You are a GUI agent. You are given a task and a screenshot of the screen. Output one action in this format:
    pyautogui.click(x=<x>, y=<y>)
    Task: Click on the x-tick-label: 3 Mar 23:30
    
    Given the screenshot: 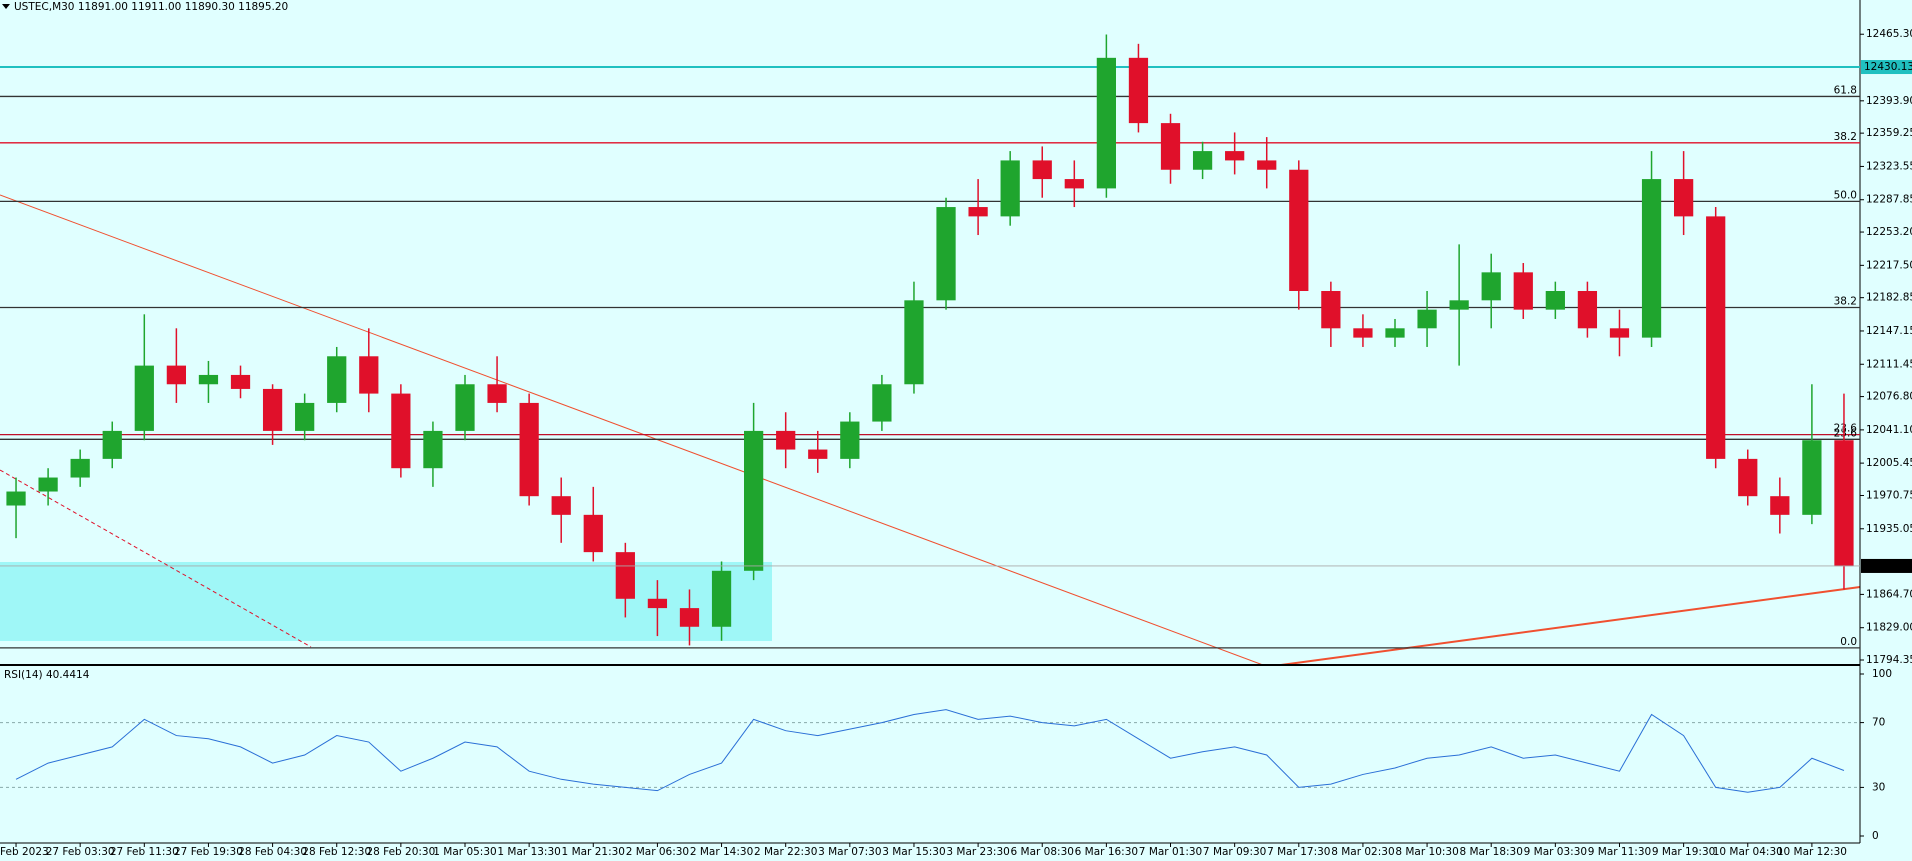 What is the action you would take?
    pyautogui.click(x=977, y=852)
    